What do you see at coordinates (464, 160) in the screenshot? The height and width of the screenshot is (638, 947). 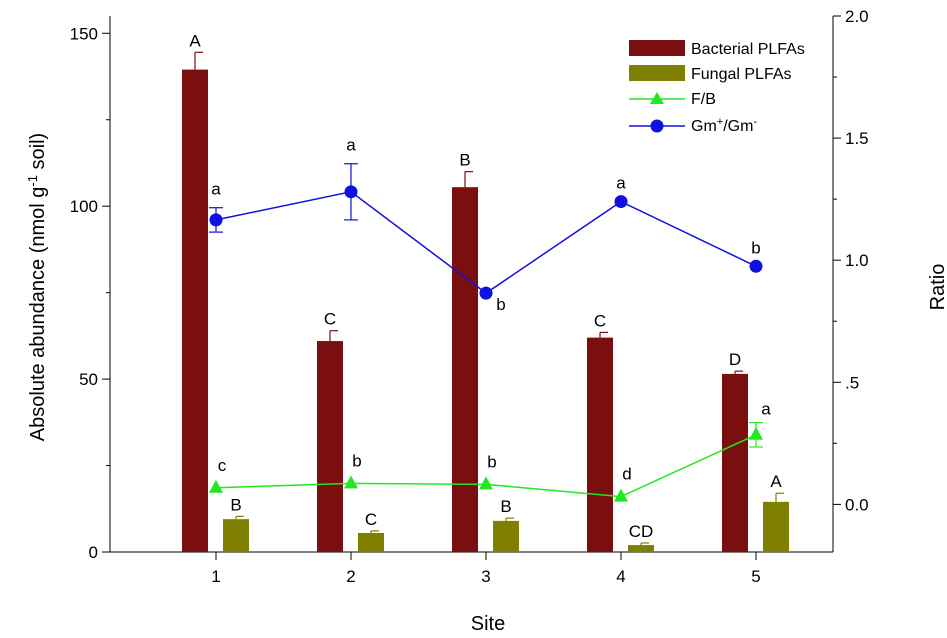 I see `sig-label-bacterial: B` at bounding box center [464, 160].